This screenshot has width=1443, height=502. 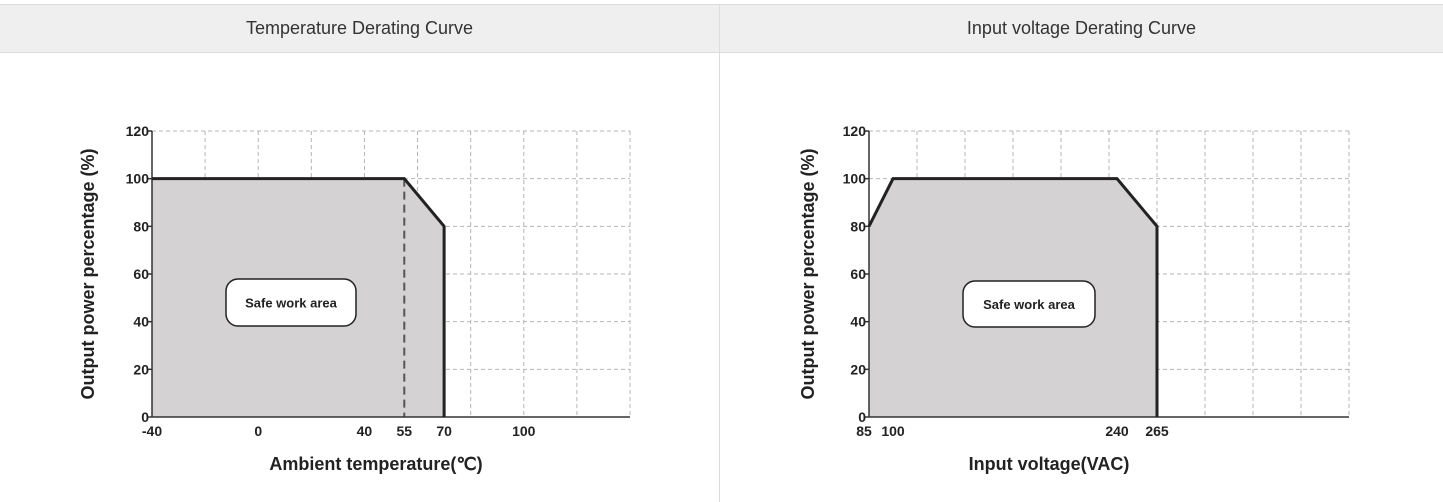 What do you see at coordinates (375, 464) in the screenshot?
I see `x-axis-title: Ambient temperature(℃)` at bounding box center [375, 464].